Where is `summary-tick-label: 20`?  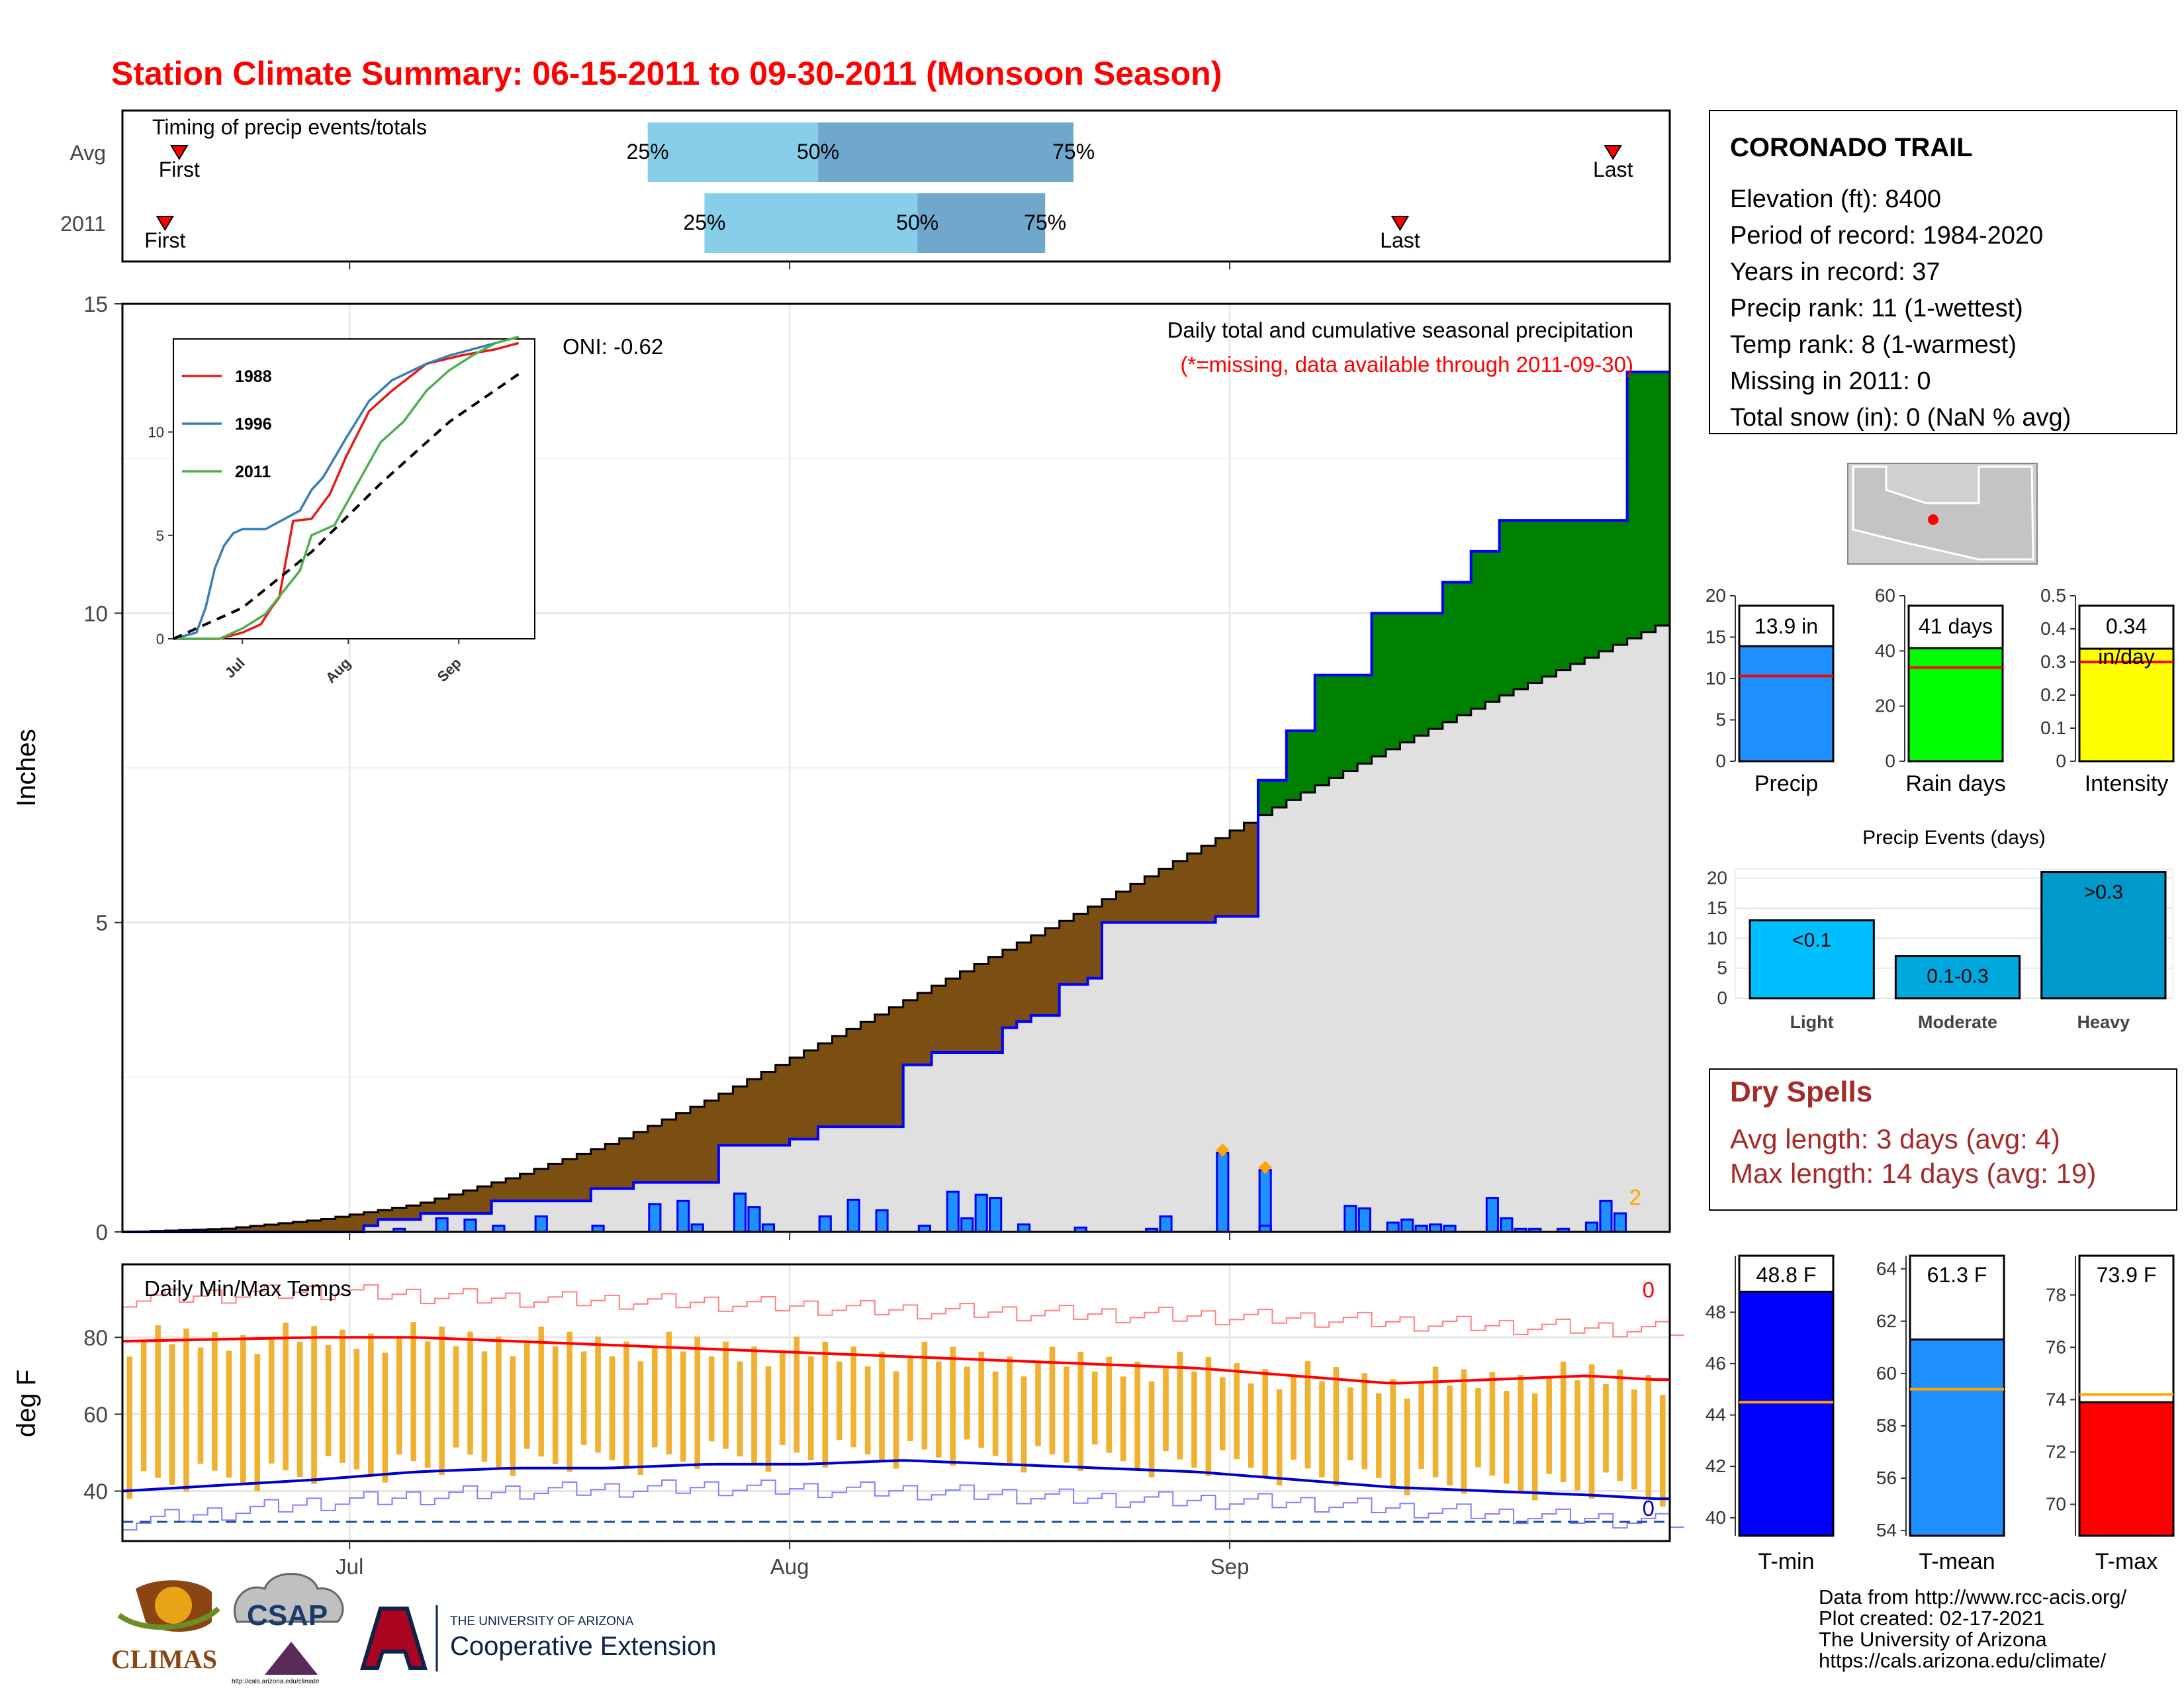
summary-tick-label: 20 is located at coordinates (1885, 706).